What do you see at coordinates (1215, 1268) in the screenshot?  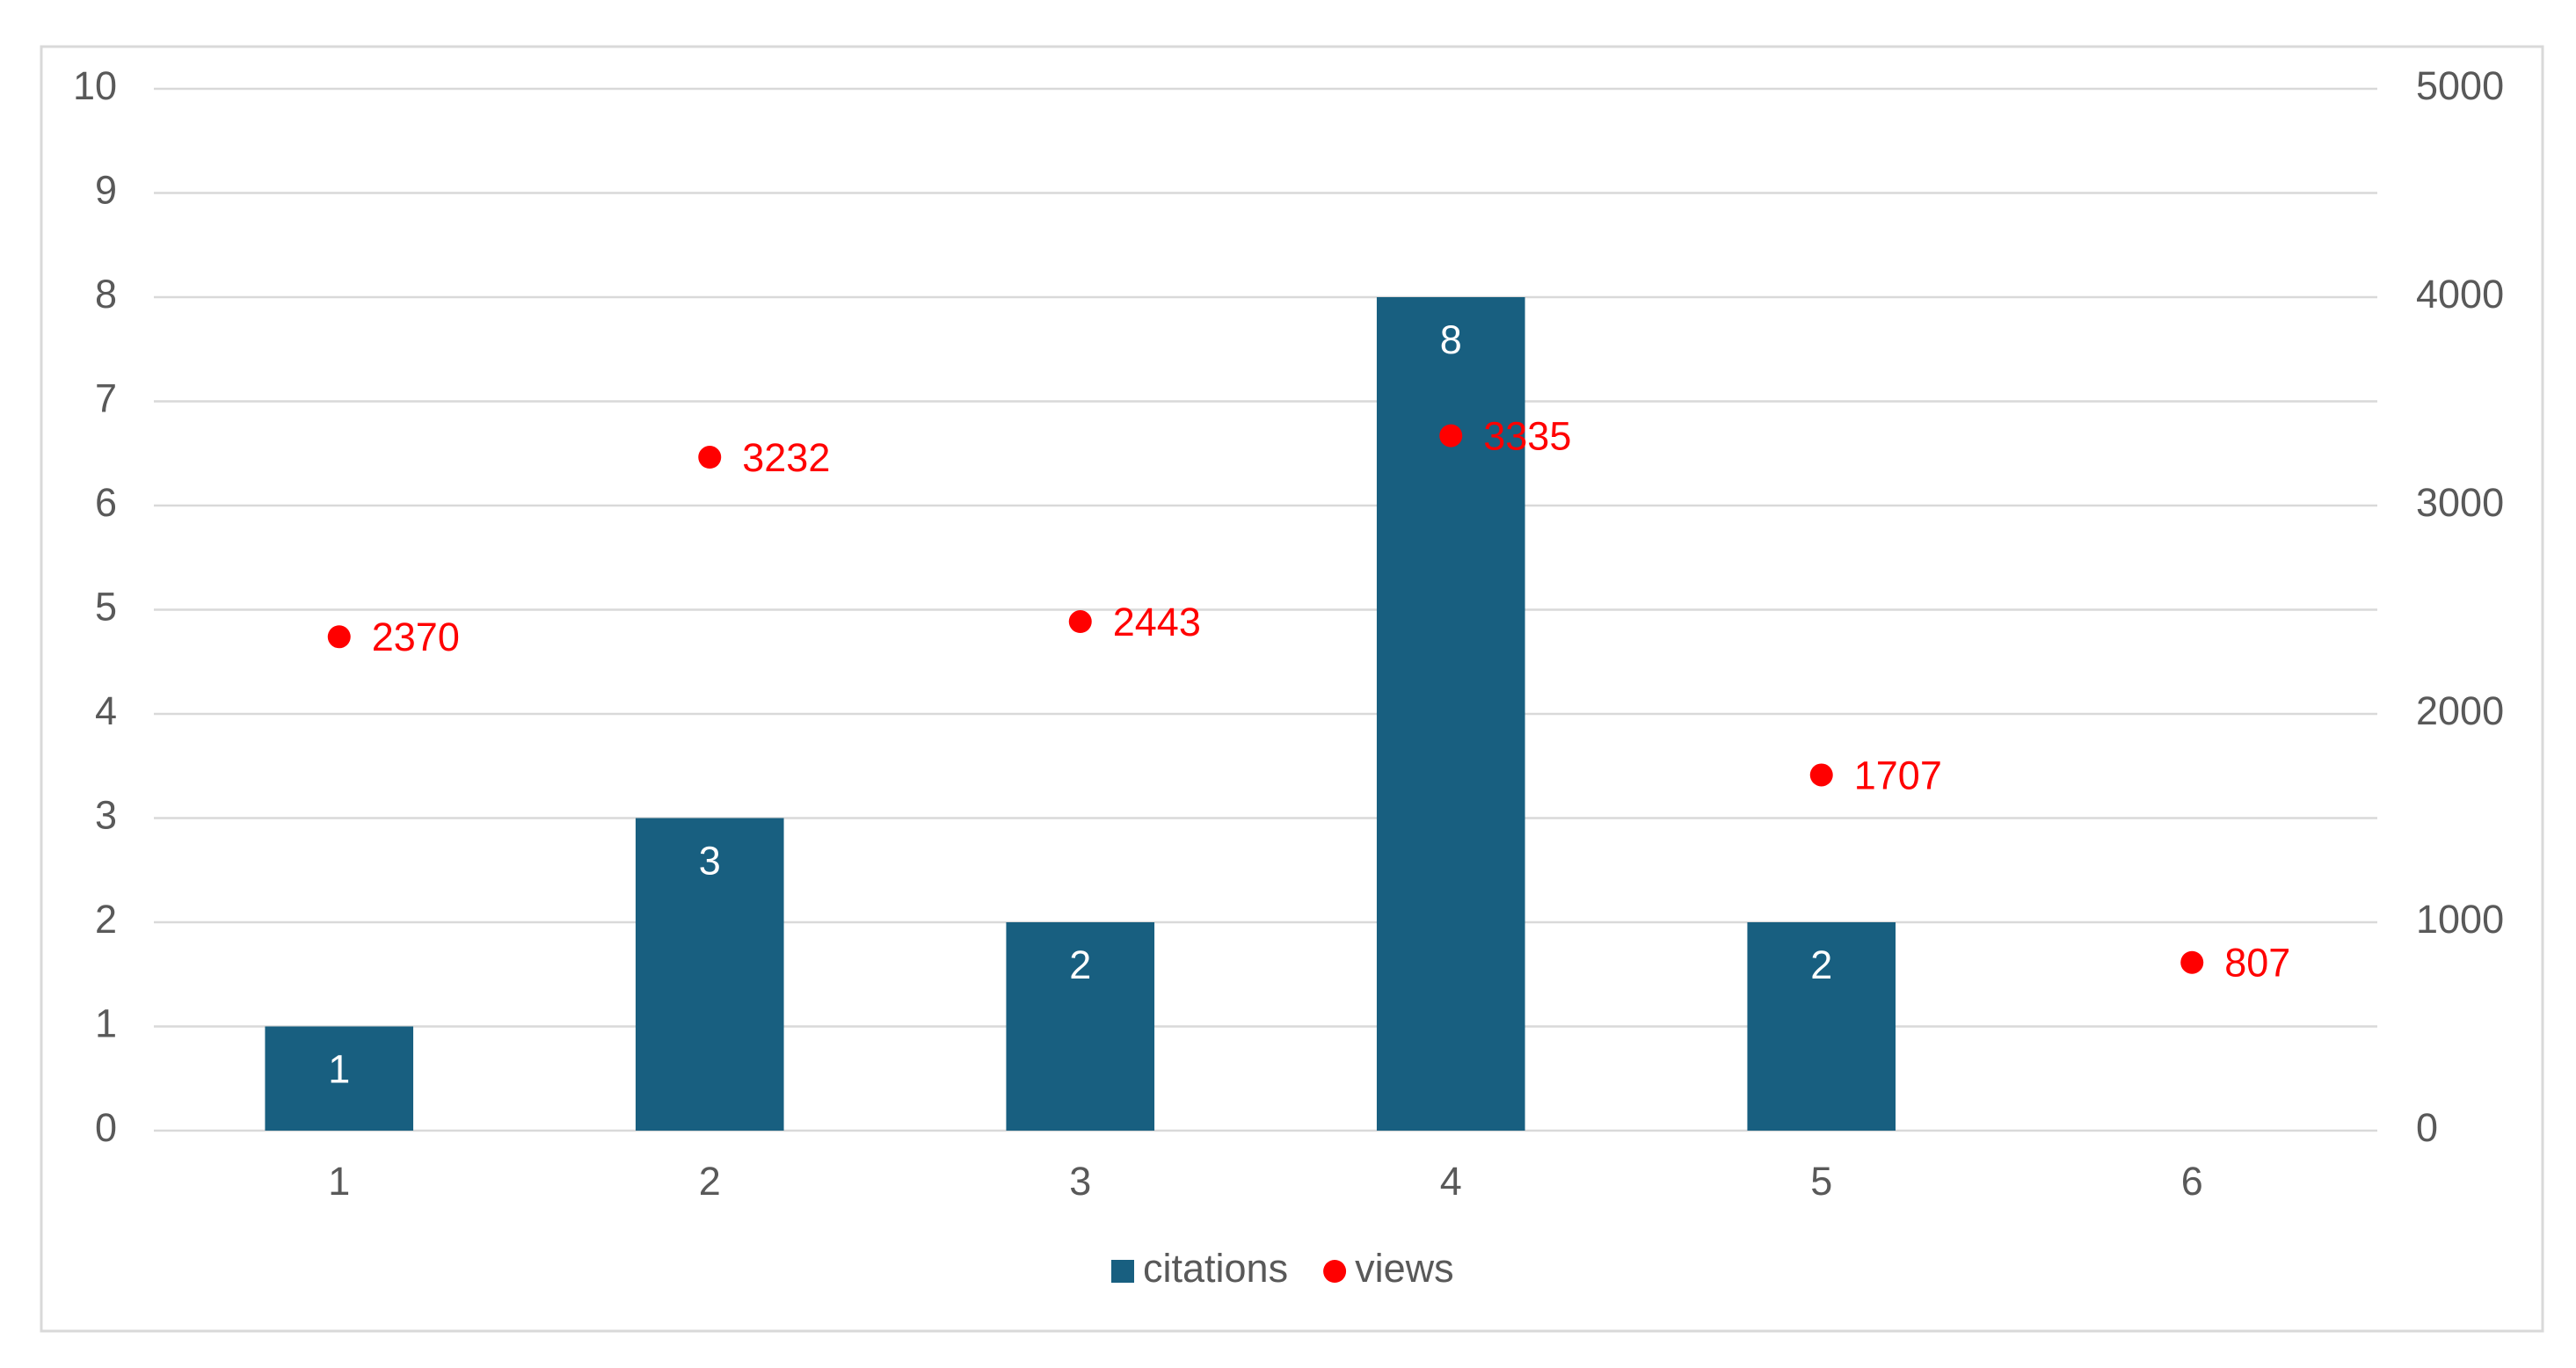 I see `legend-label: citations` at bounding box center [1215, 1268].